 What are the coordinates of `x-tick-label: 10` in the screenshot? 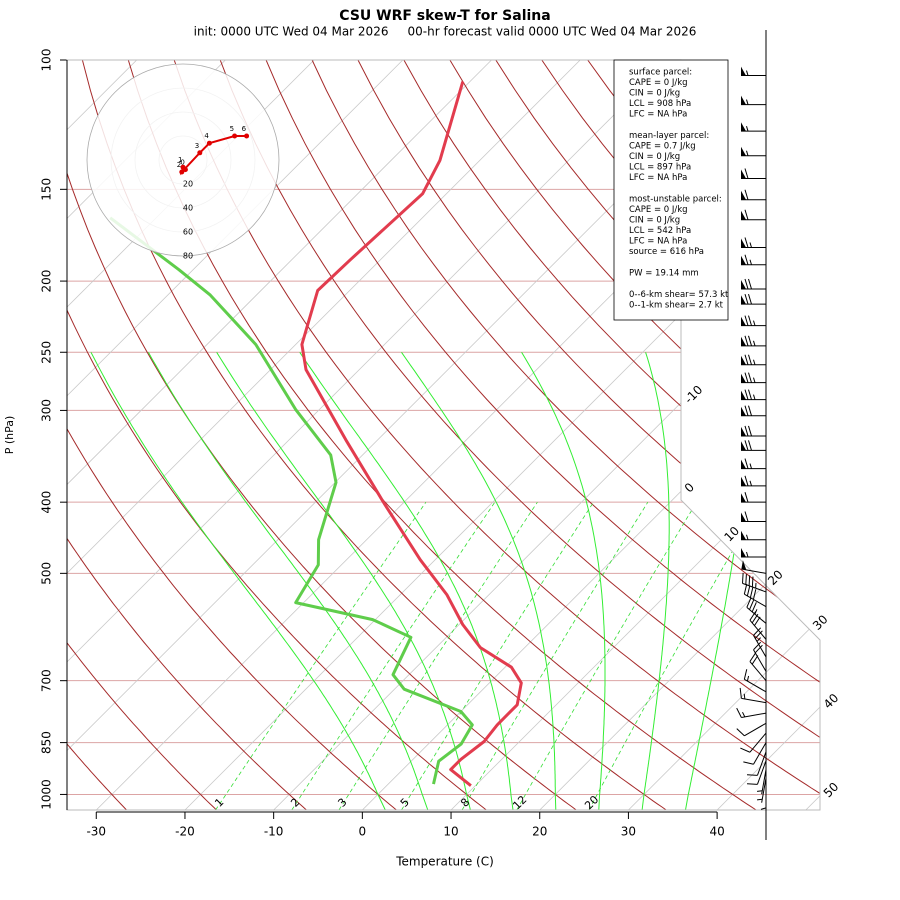 It's located at (450, 832).